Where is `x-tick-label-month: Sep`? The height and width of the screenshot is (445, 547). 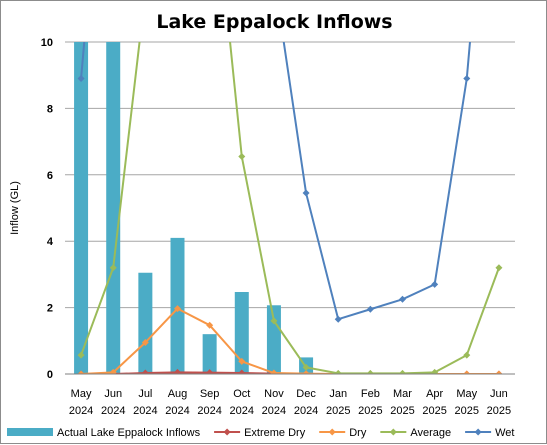 x-tick-label-month: Sep is located at coordinates (210, 394).